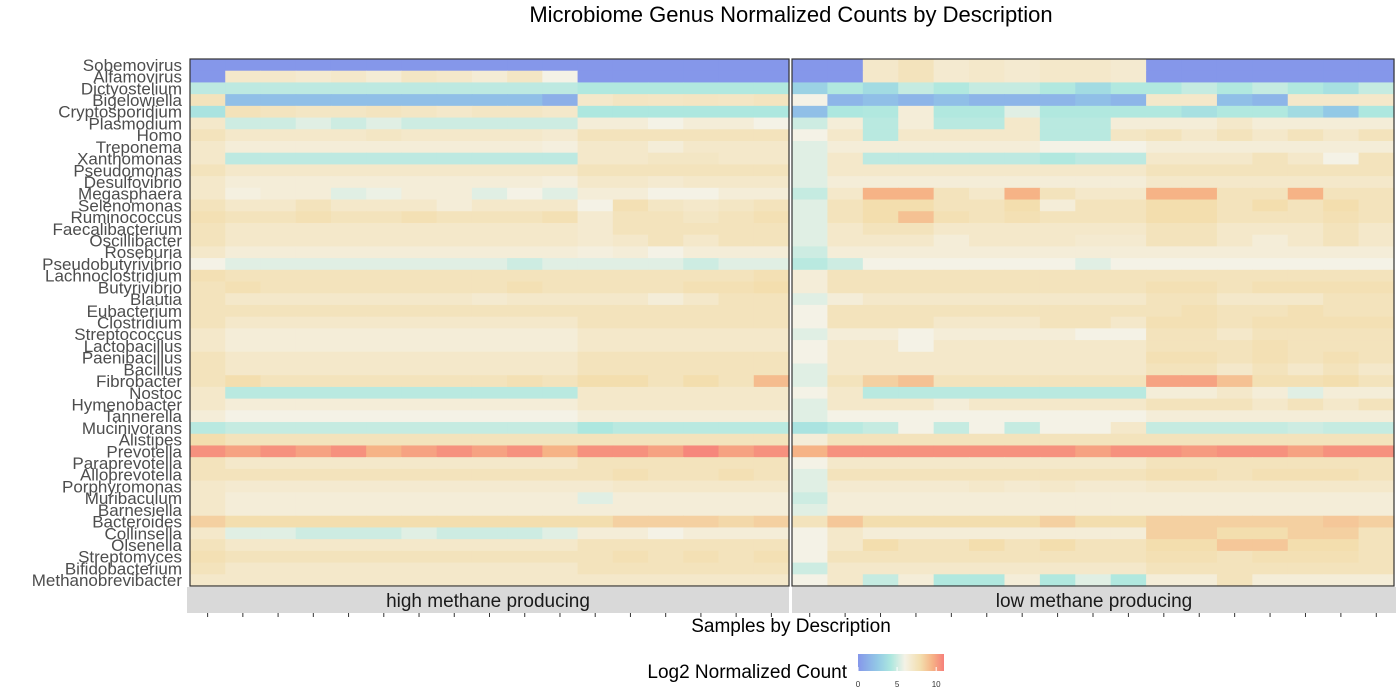  Describe the element at coordinates (936, 684) in the screenshot. I see `legend-tick-label: 10` at that location.